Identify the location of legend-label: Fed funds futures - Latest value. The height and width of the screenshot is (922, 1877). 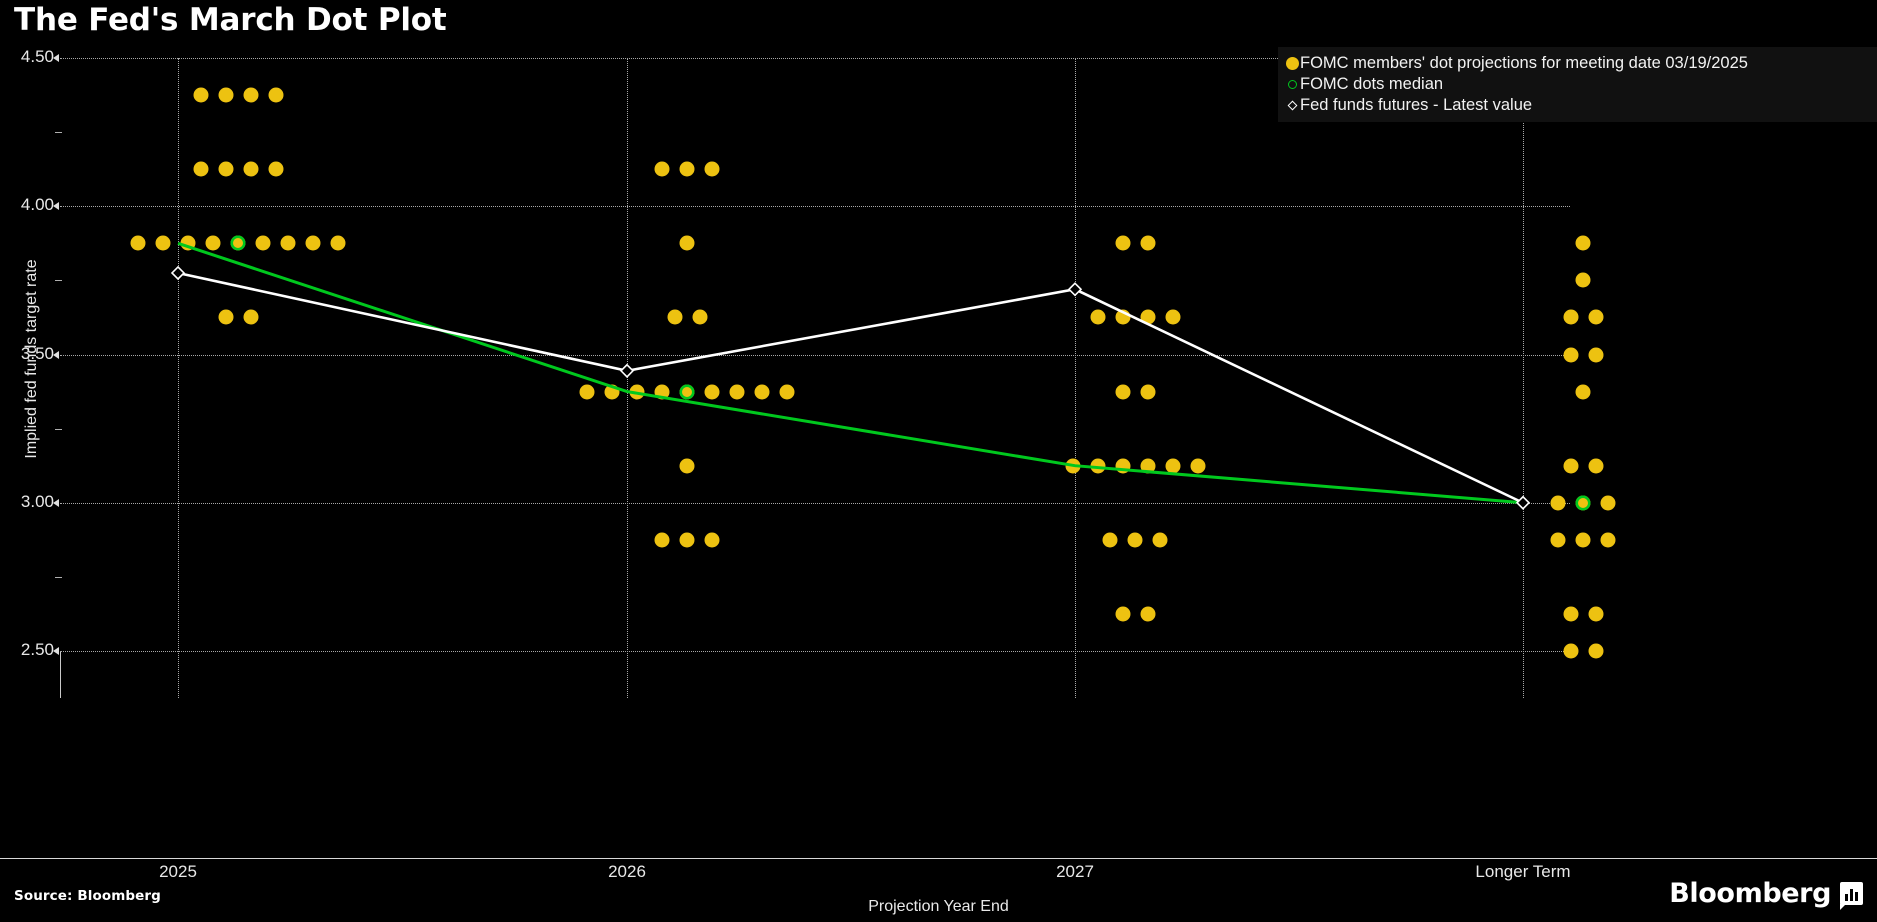
(1416, 105).